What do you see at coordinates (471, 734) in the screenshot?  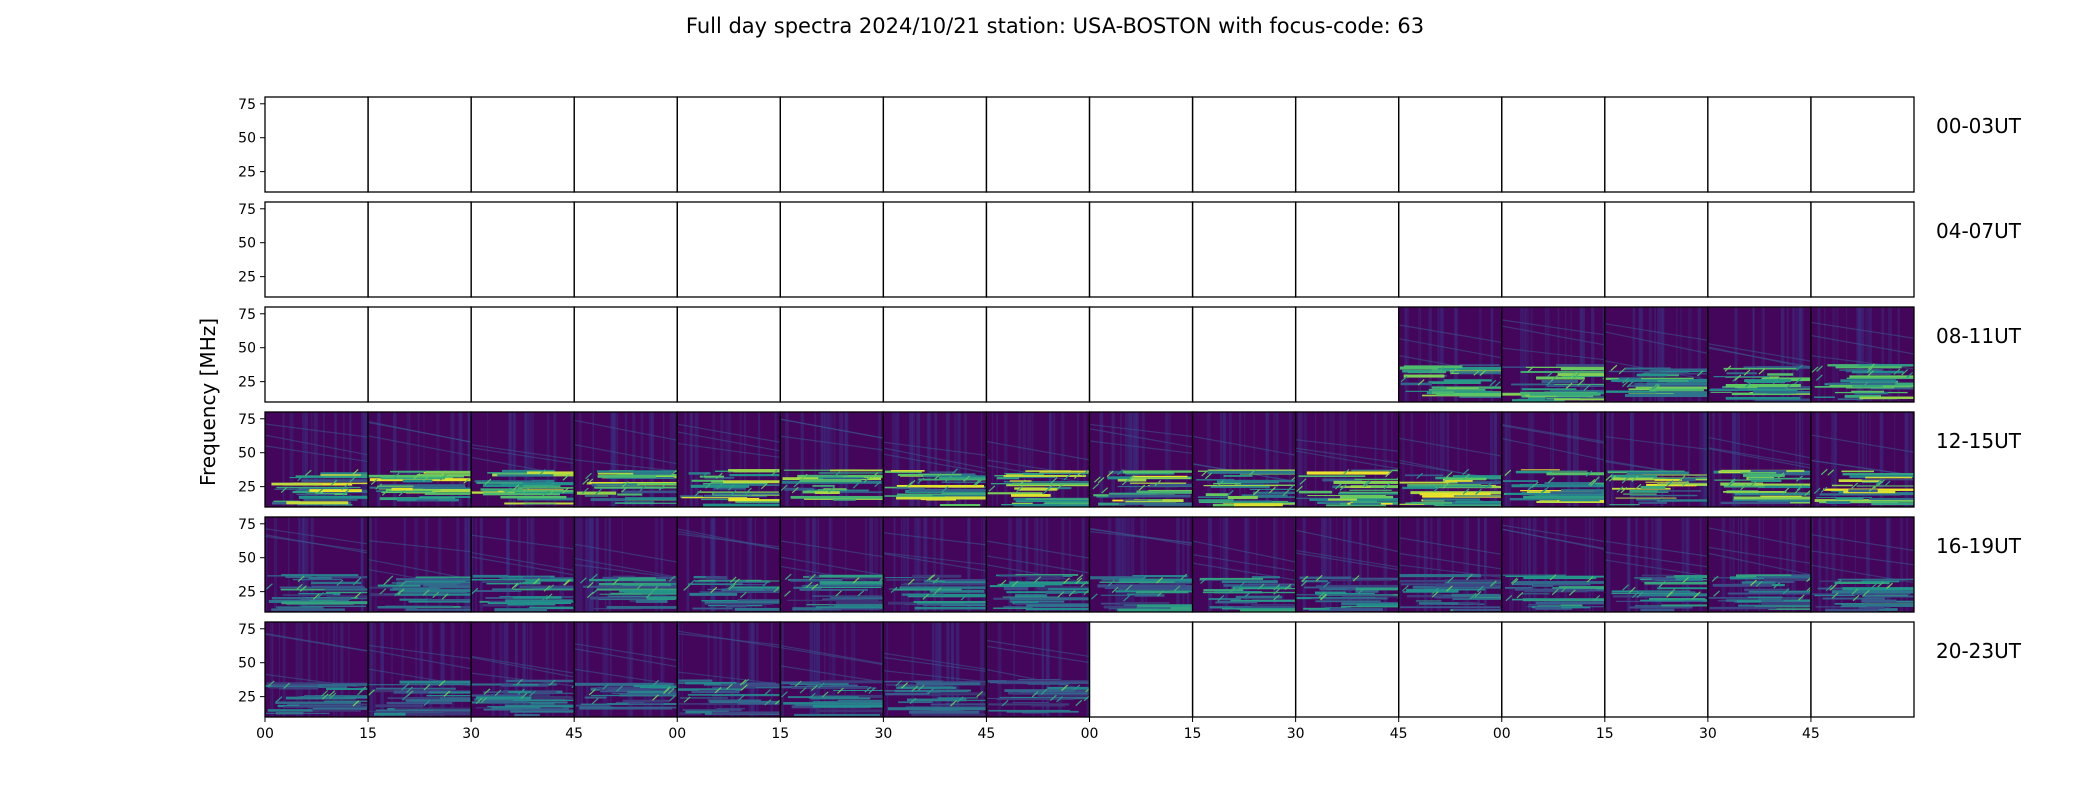 I see `x-tick-label: 30` at bounding box center [471, 734].